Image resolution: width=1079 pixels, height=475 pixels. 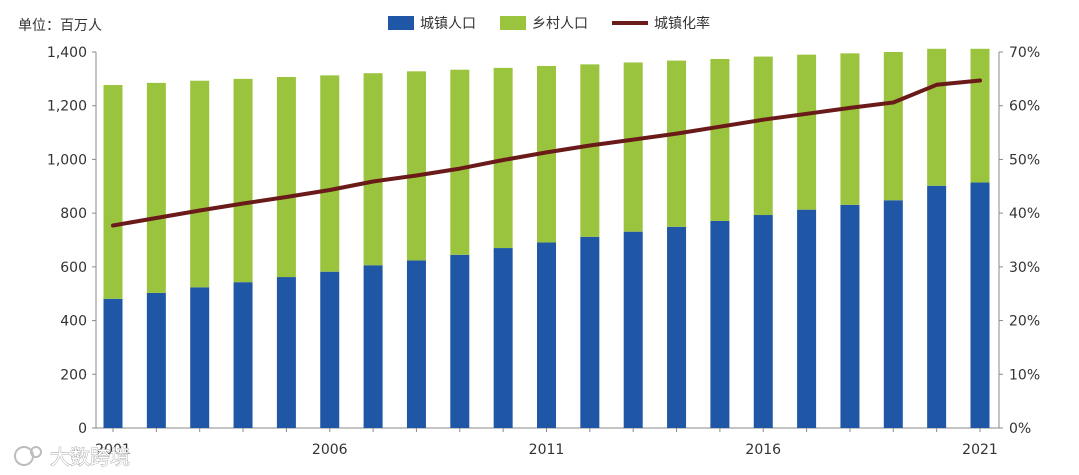 What do you see at coordinates (633, 329) in the screenshot?
I see `bar-urban-2013` at bounding box center [633, 329].